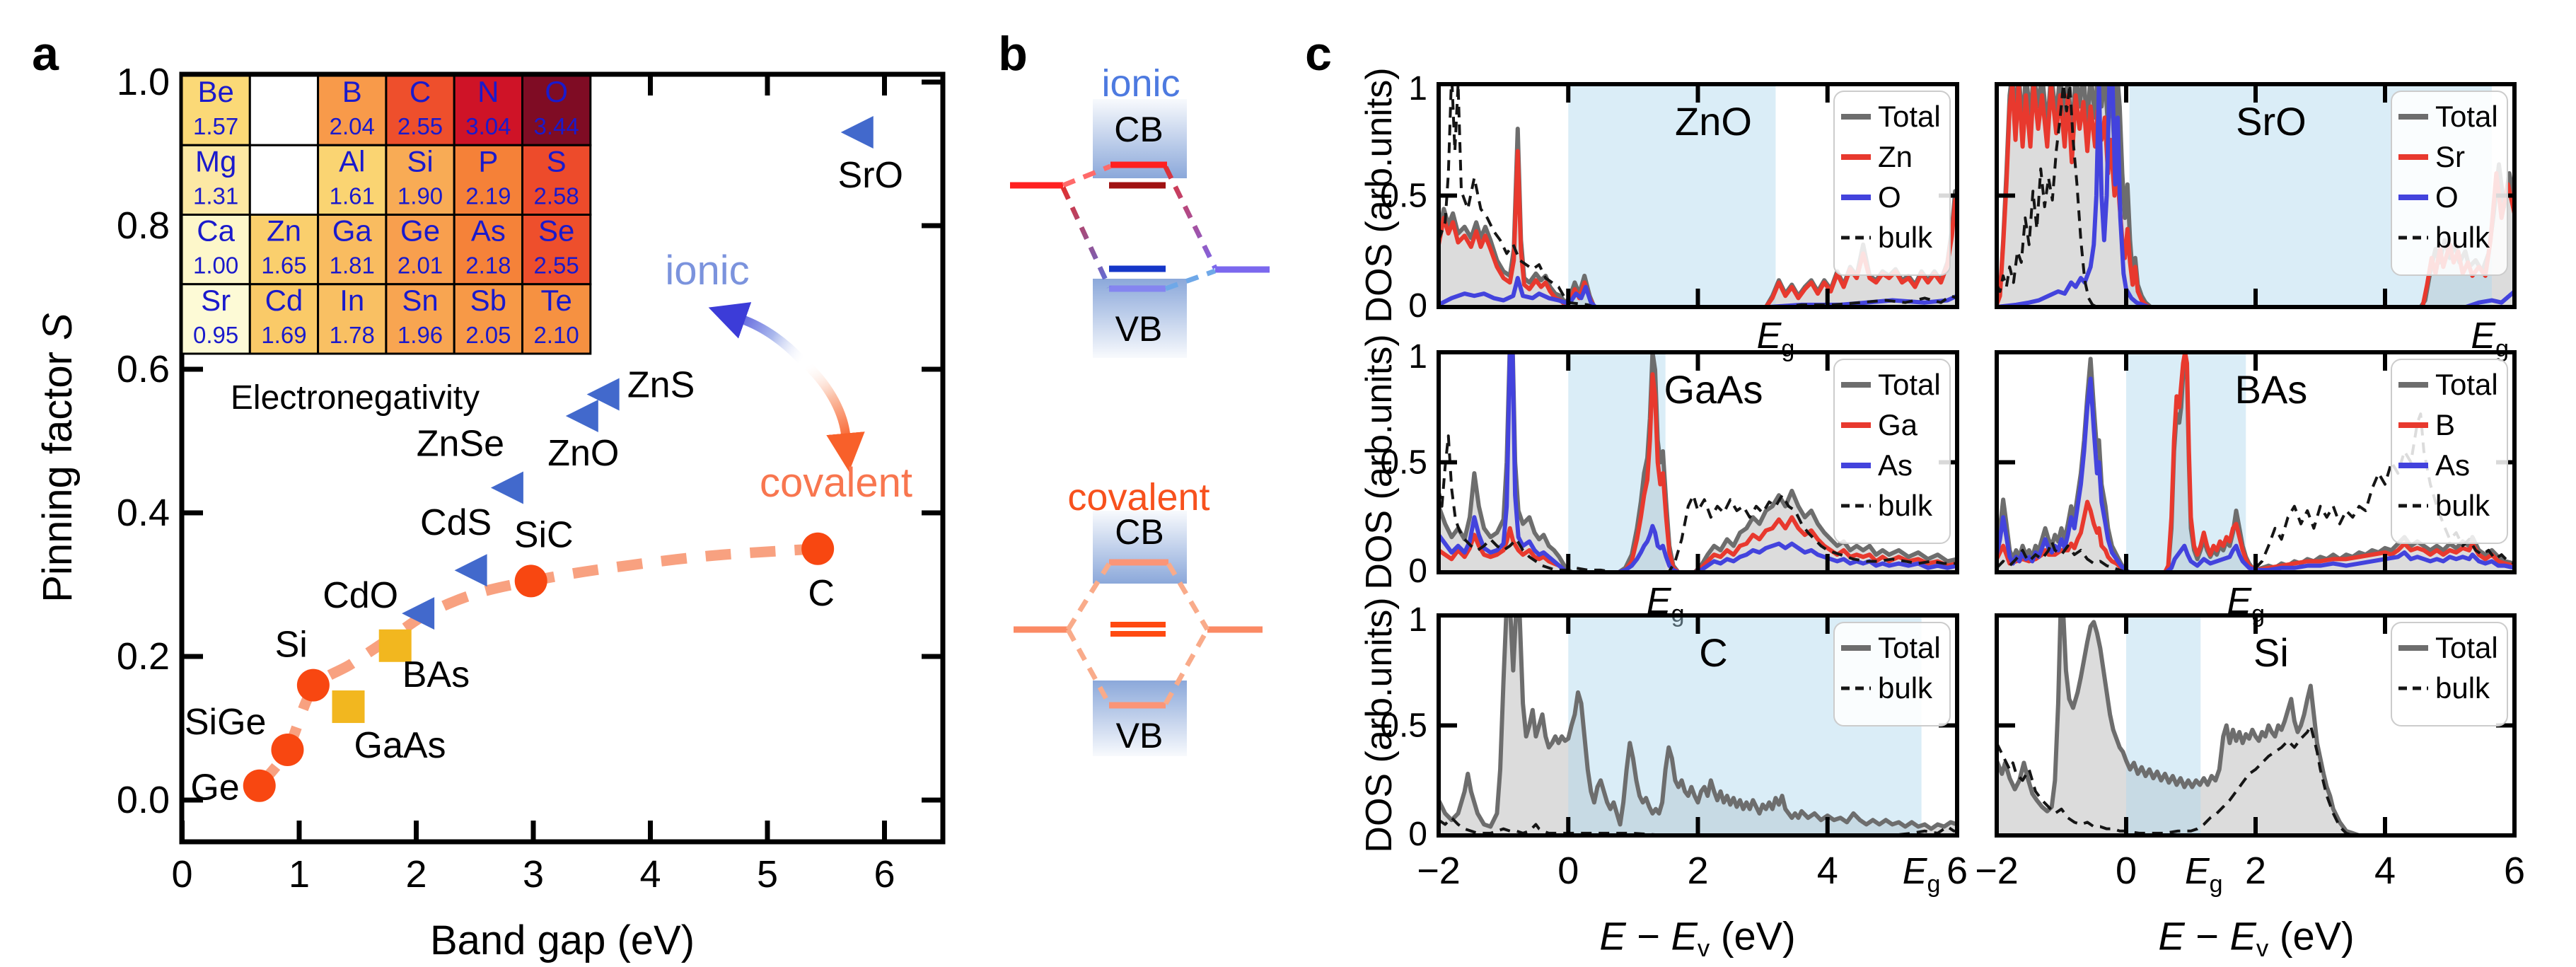 The height and width of the screenshot is (967, 2576). What do you see at coordinates (821, 593) in the screenshot?
I see `point-label-C: C` at bounding box center [821, 593].